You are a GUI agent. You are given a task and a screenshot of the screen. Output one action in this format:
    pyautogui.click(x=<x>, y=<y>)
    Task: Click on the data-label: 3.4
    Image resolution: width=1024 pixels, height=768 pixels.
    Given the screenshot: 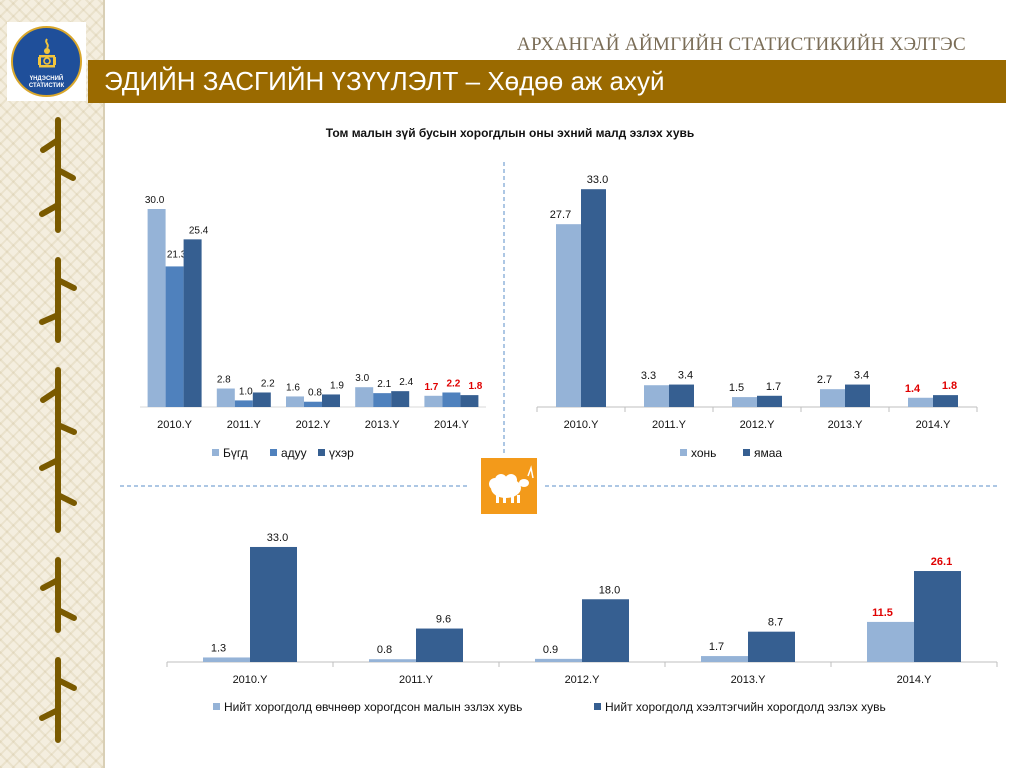 What is the action you would take?
    pyautogui.click(x=861, y=376)
    